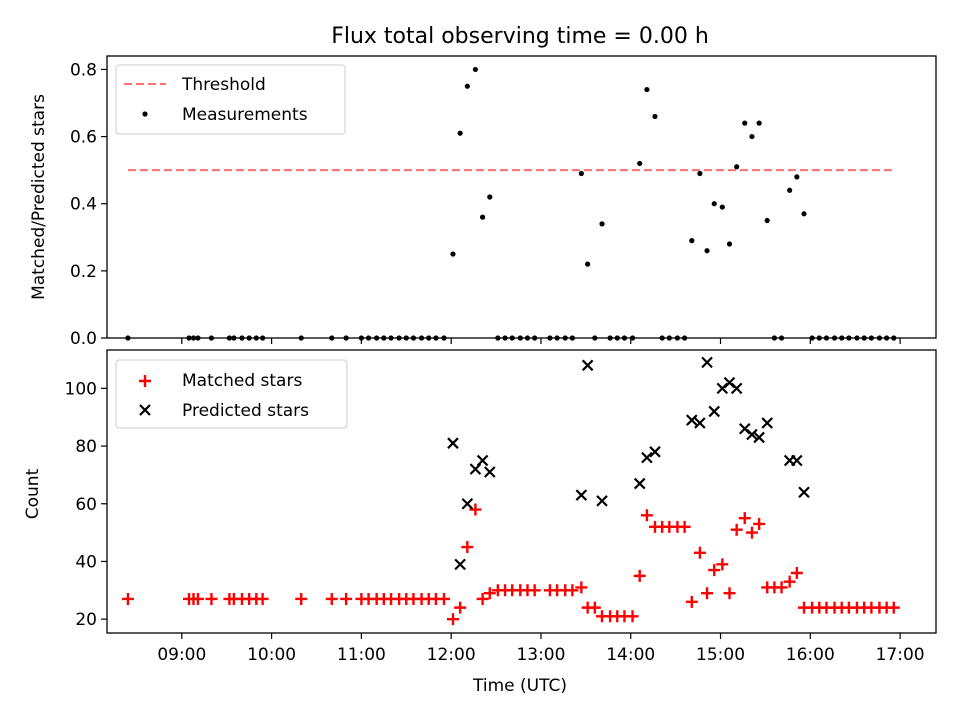 The height and width of the screenshot is (720, 960). Describe the element at coordinates (520, 36) in the screenshot. I see `chart-title: Flux total observing time = 0.00 h` at that location.